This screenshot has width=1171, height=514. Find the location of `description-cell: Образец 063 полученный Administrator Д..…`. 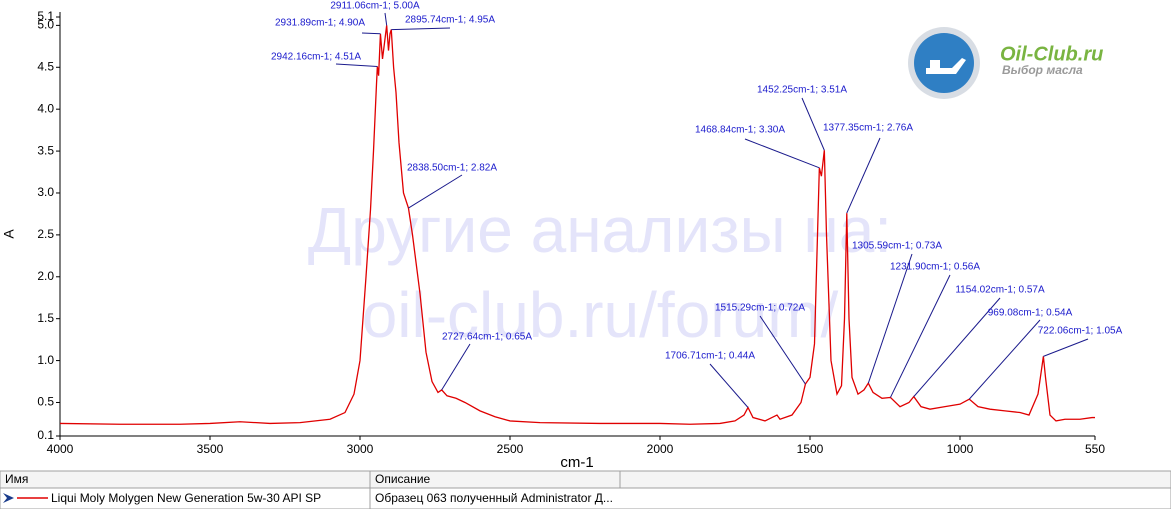

description-cell: Образец 063 полученный Administrator Д..… is located at coordinates (494, 498).